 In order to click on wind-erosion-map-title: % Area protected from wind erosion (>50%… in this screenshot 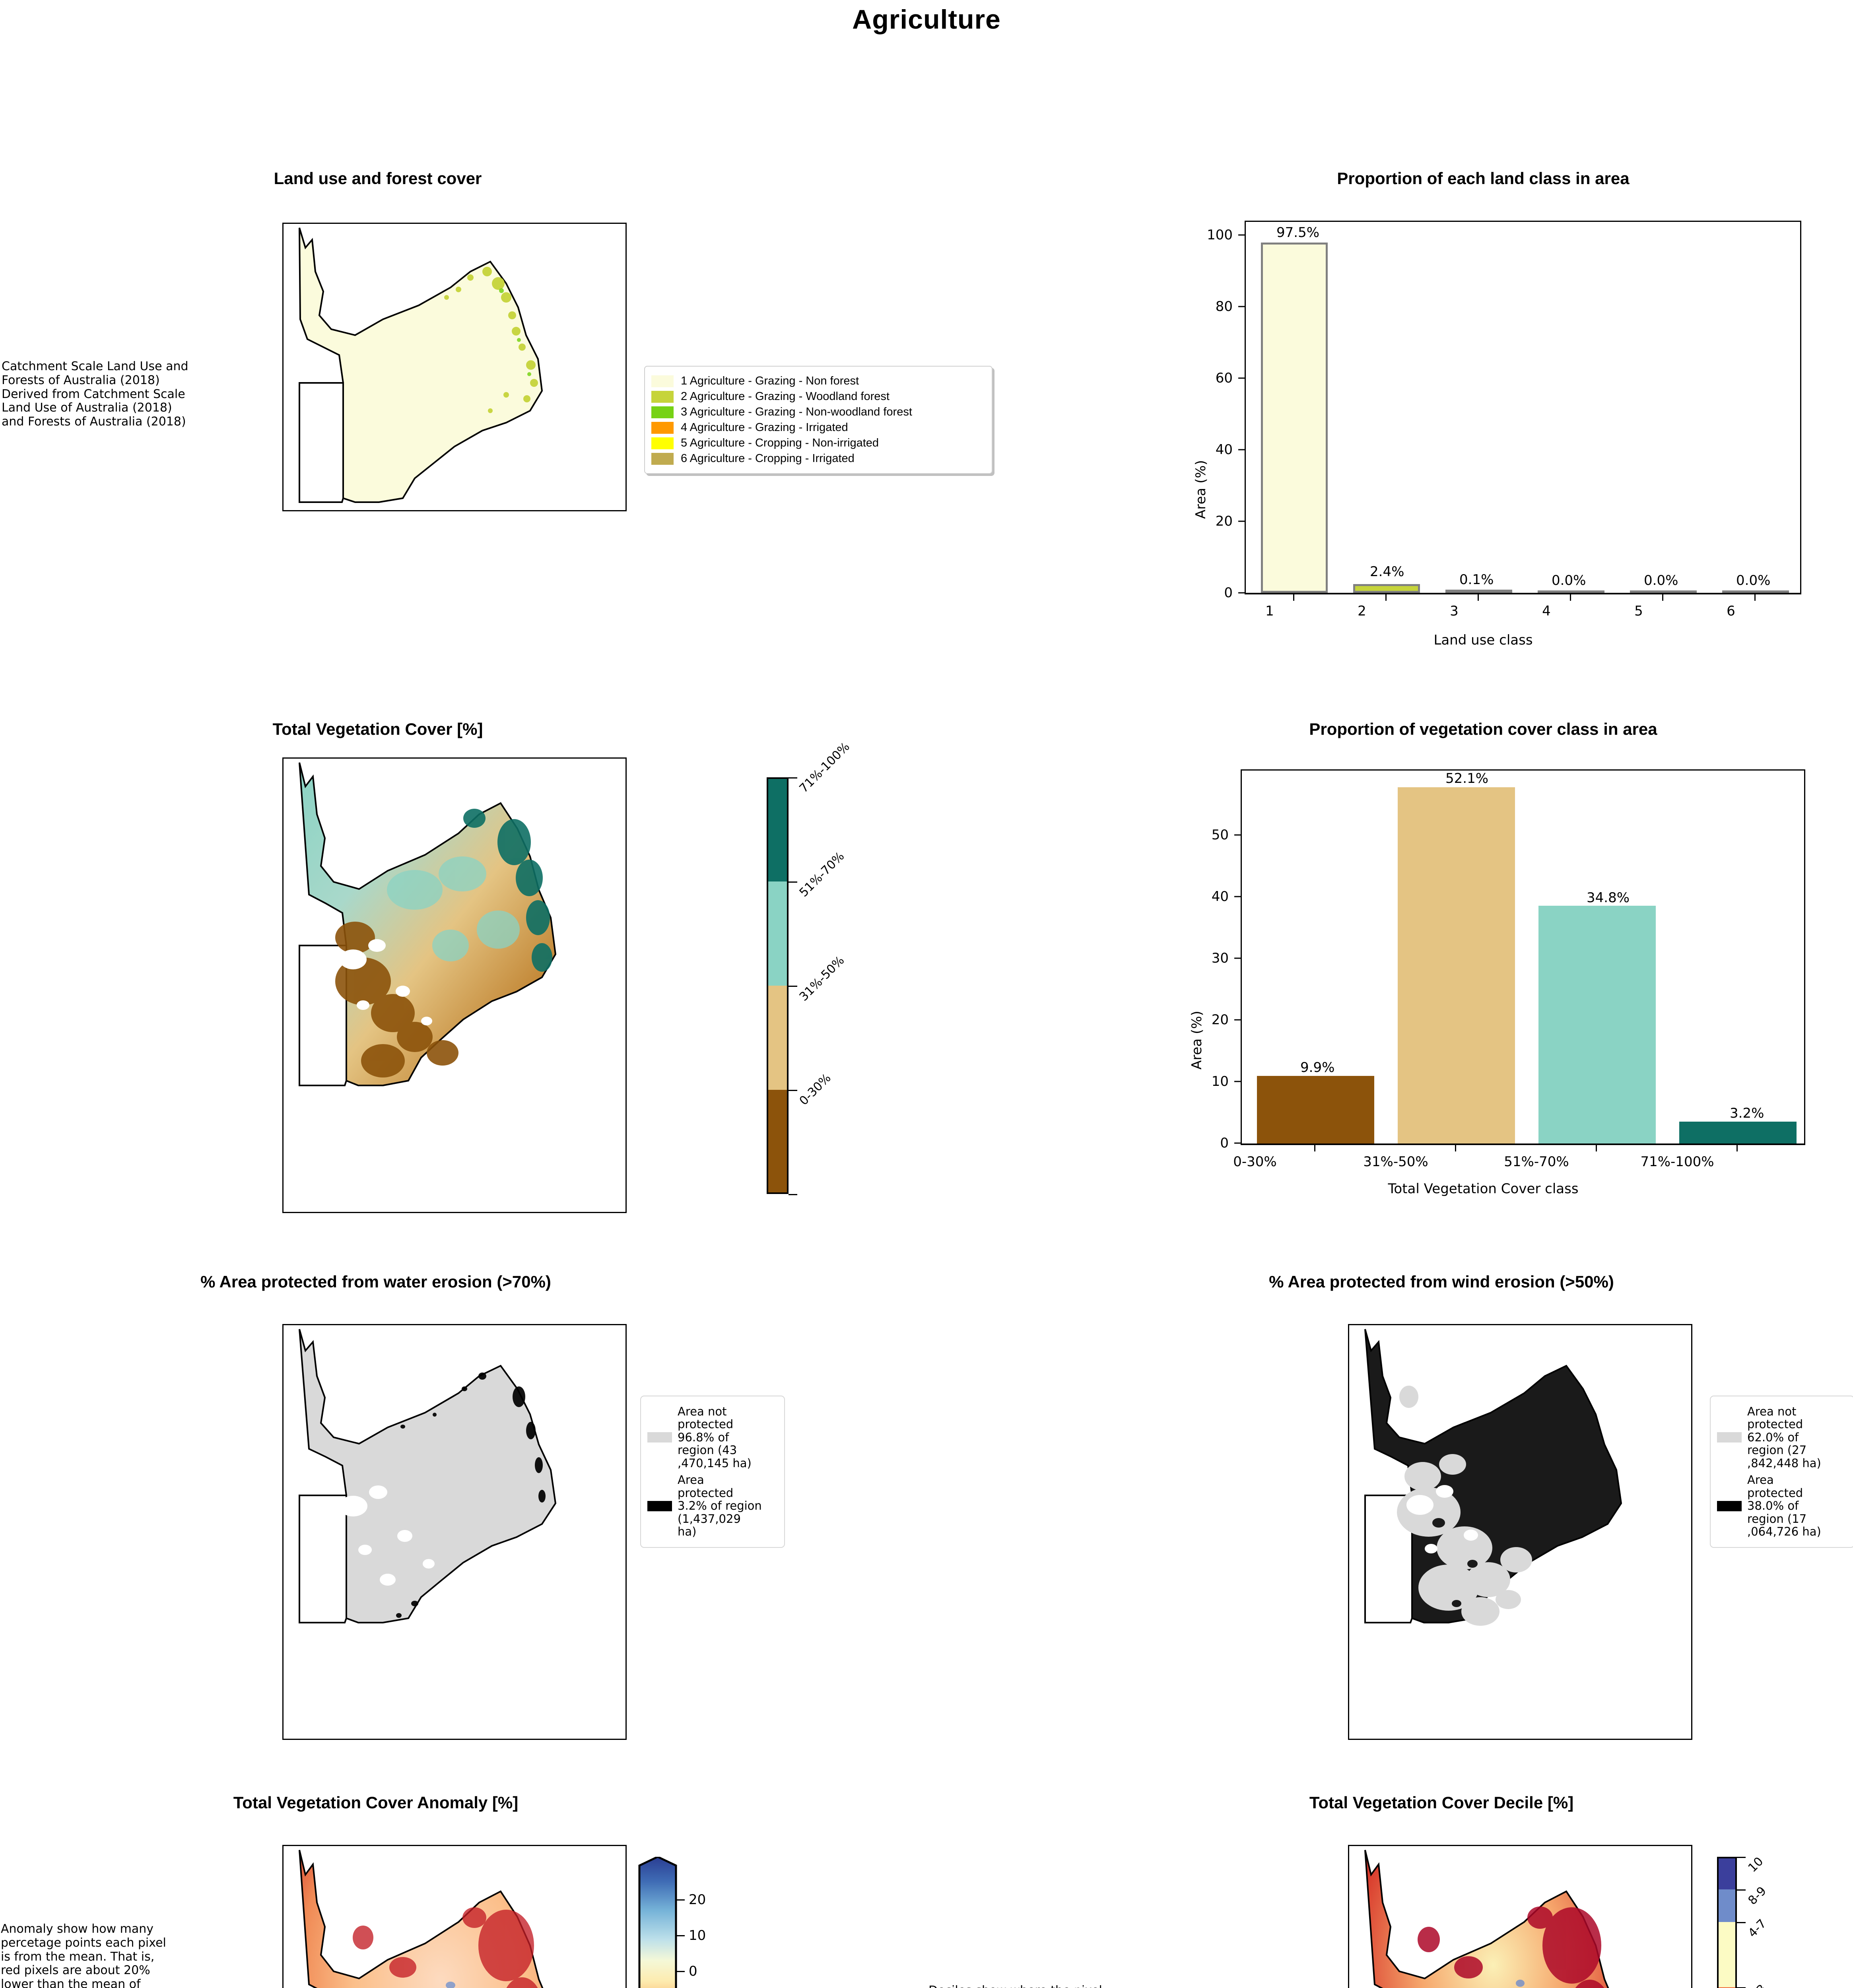, I will do `click(1442, 1281)`.